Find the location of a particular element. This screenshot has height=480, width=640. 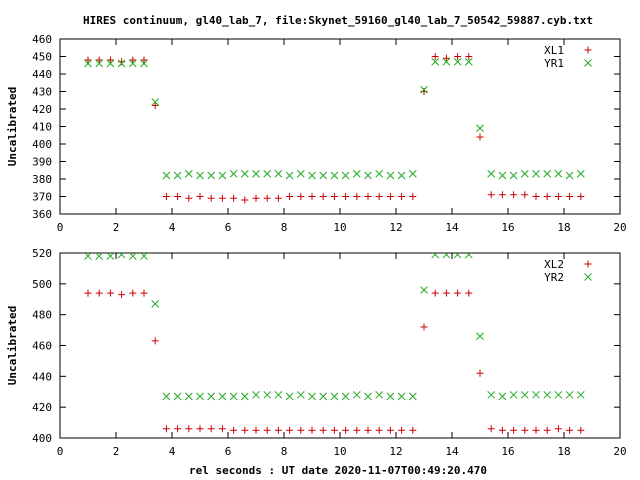

y-tick-label: 380 is located at coordinates (42, 179).